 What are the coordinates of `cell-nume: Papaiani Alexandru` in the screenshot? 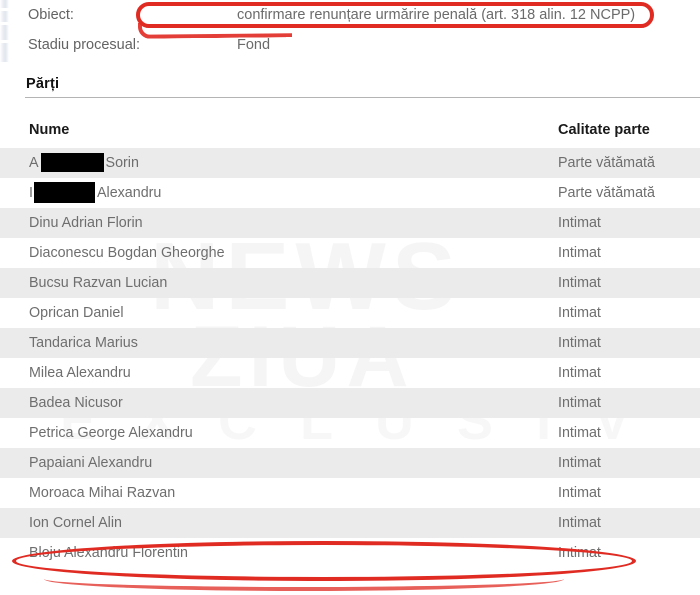 It's located at (91, 463).